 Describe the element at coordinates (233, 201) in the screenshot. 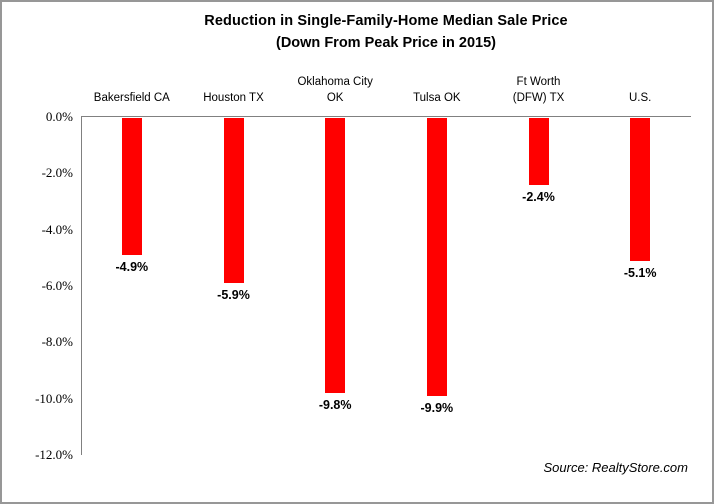

I see `bar-houston-tx` at that location.